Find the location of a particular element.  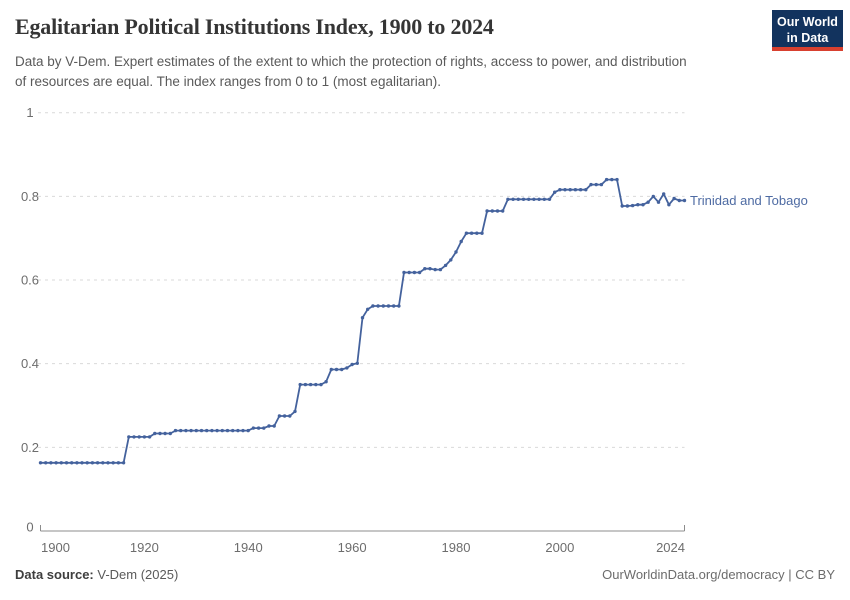

owid-logo-line2: in Data is located at coordinates (807, 38).